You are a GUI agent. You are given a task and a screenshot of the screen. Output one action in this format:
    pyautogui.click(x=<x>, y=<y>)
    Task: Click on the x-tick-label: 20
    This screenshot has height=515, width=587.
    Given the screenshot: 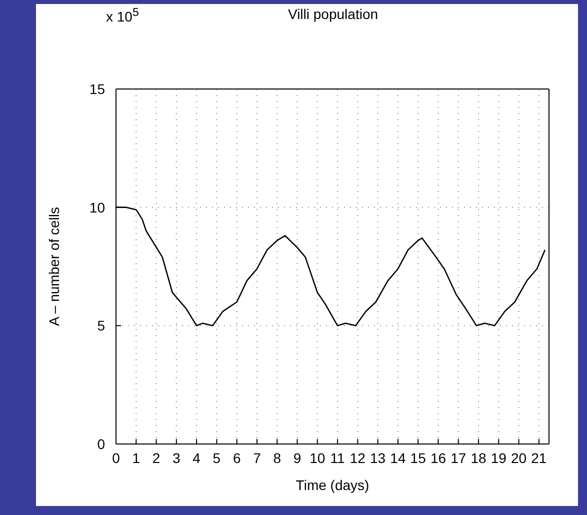 What is the action you would take?
    pyautogui.click(x=519, y=458)
    